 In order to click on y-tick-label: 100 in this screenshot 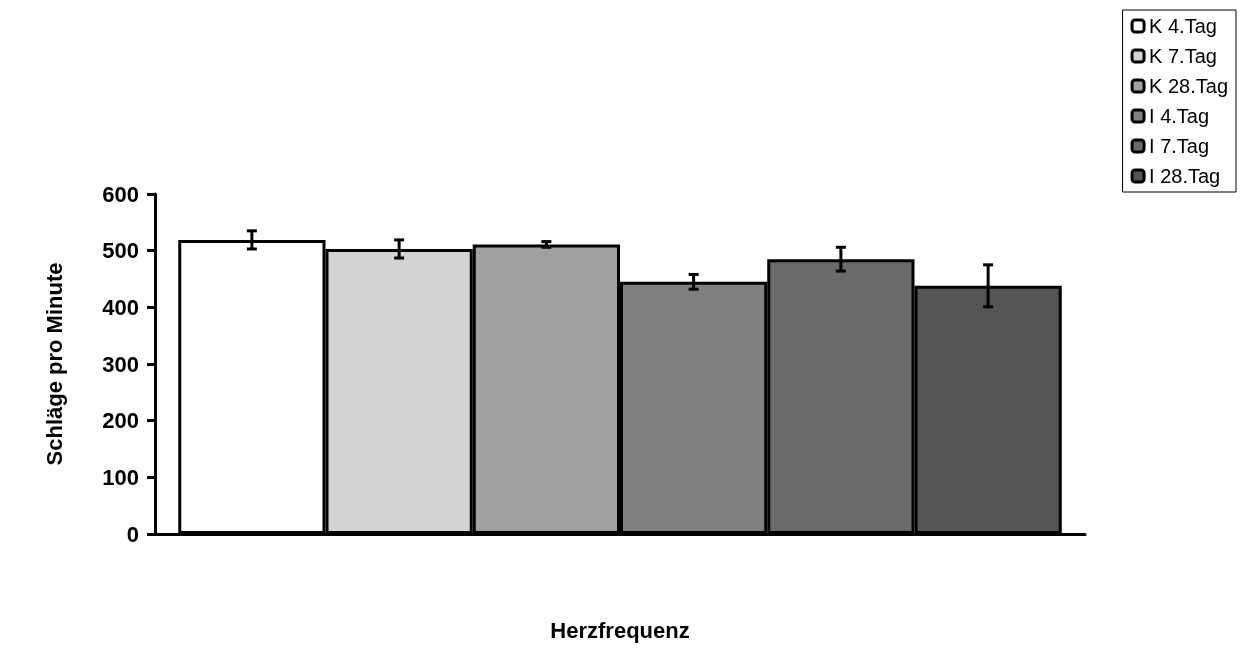, I will do `click(120, 477)`.